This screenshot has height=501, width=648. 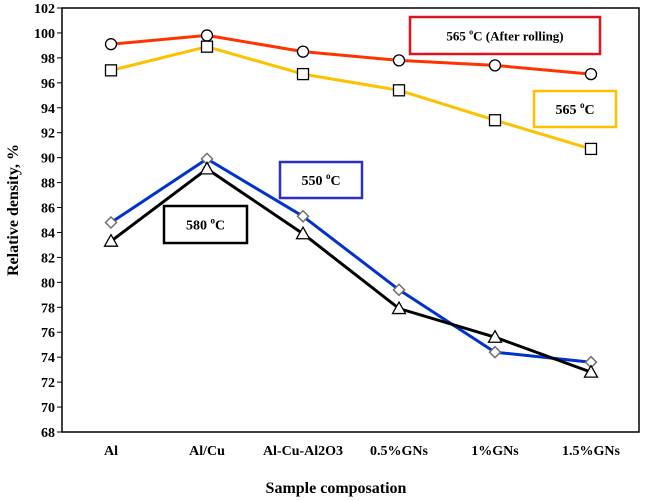 I want to click on series-label-text-1: 565 oC, so click(x=574, y=109).